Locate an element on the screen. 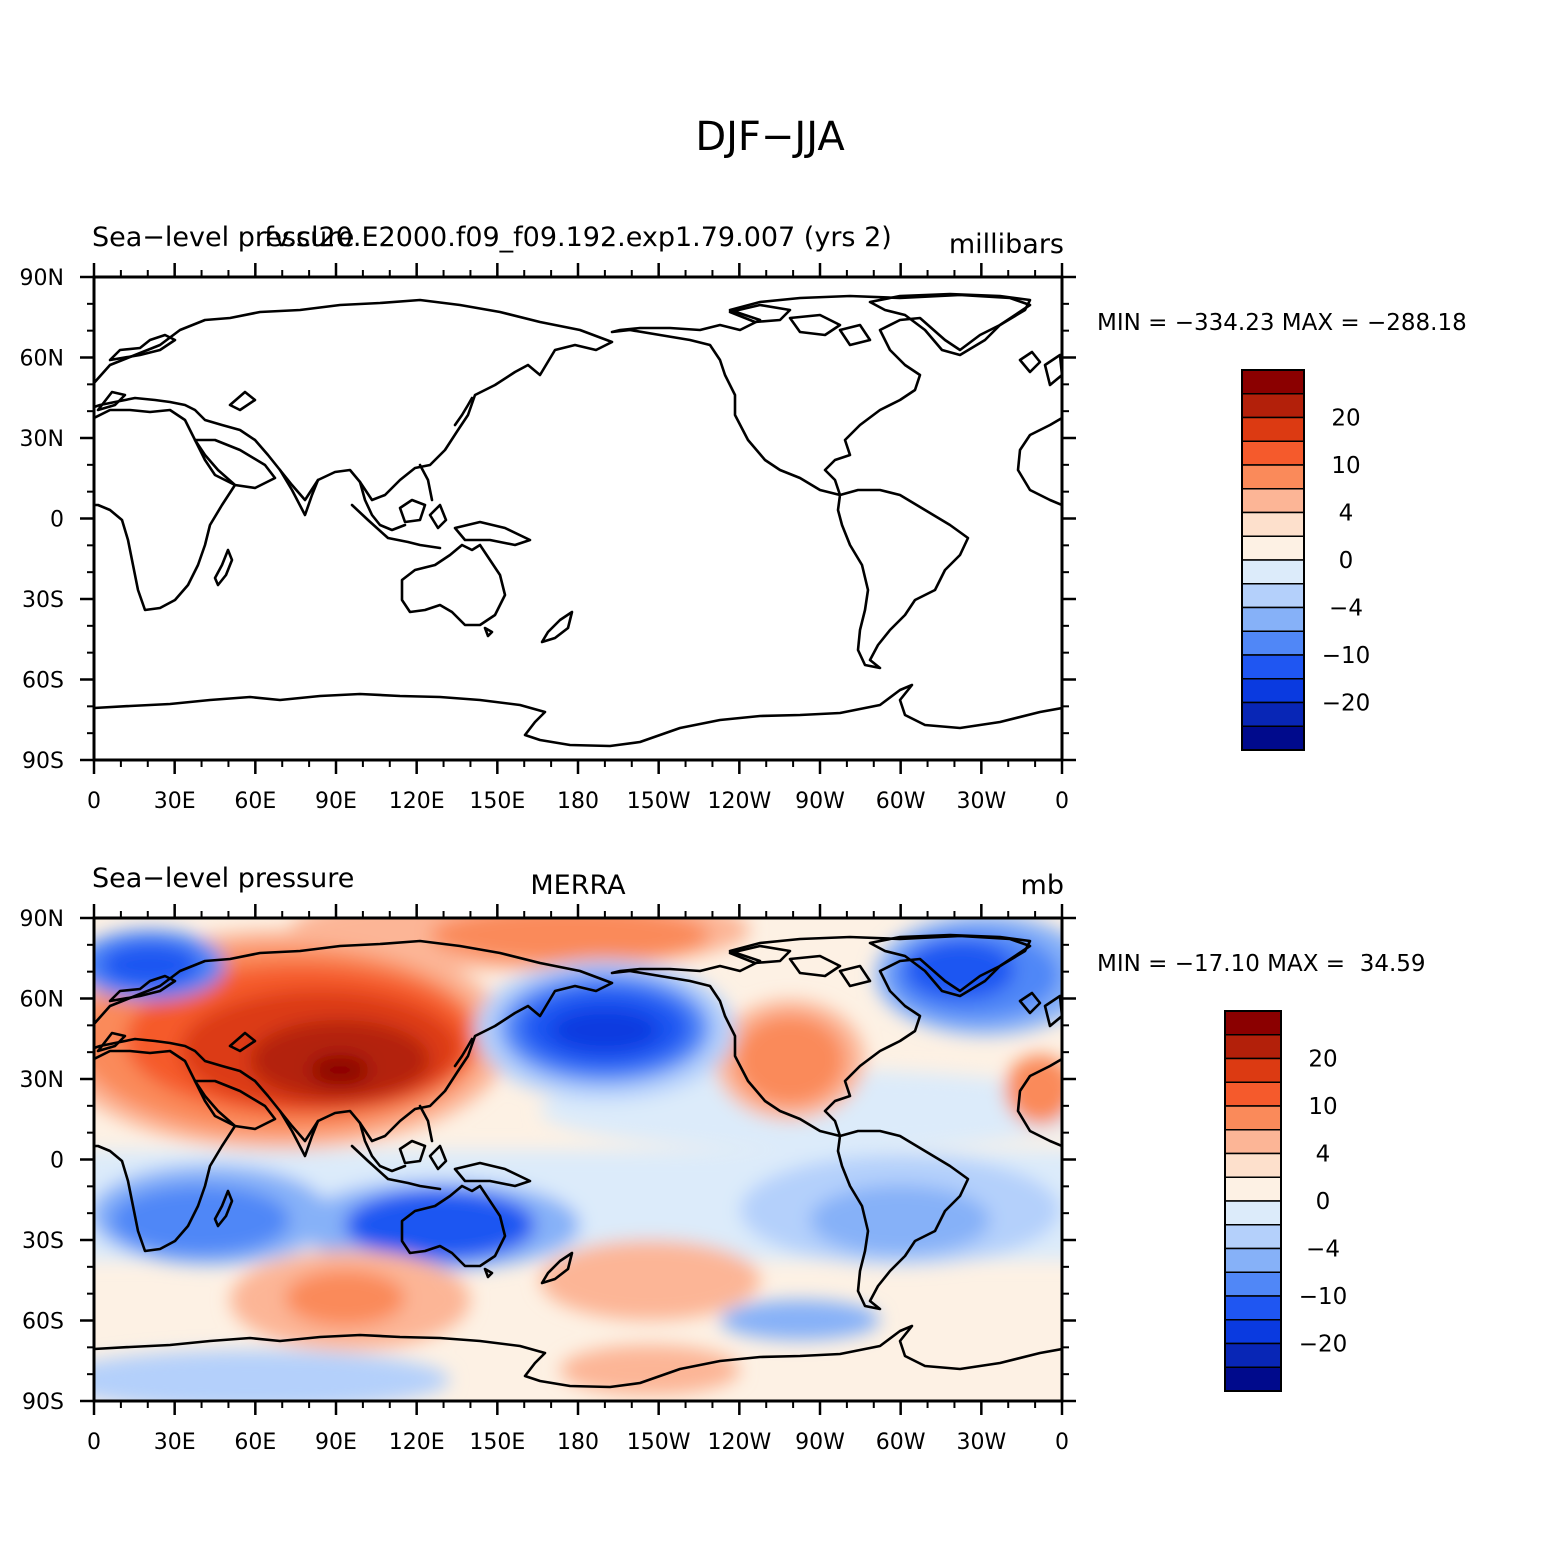  panel-1-colorbar: 20 10 4 0 −4 −10 −20 is located at coordinates (1306, 560).